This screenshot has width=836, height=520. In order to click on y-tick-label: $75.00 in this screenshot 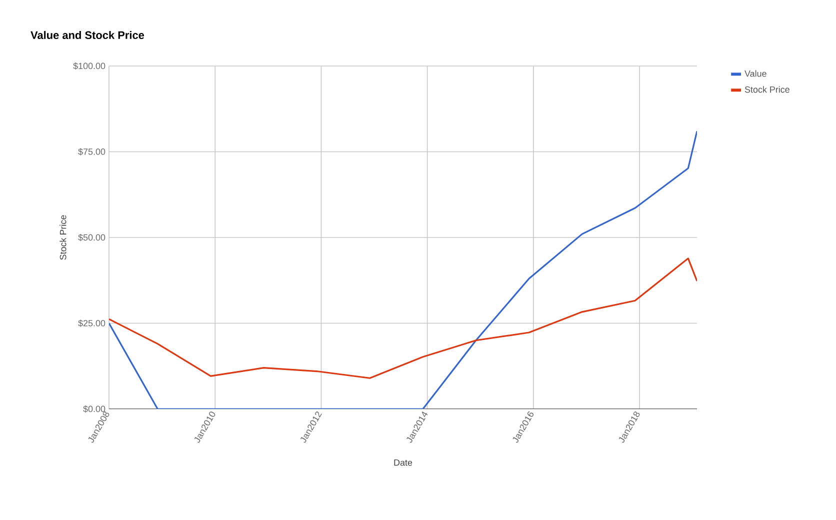, I will do `click(92, 152)`.